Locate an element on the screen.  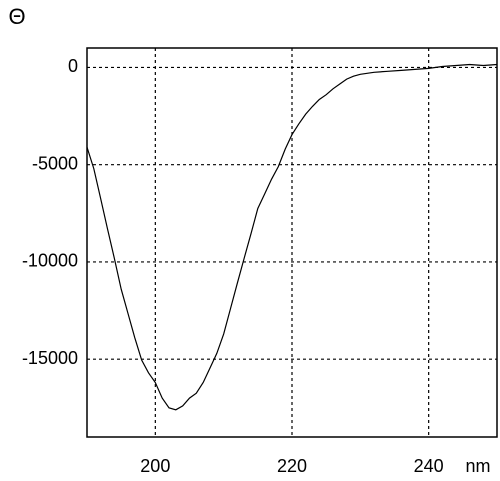
x-tick-label: 240 is located at coordinates (429, 466).